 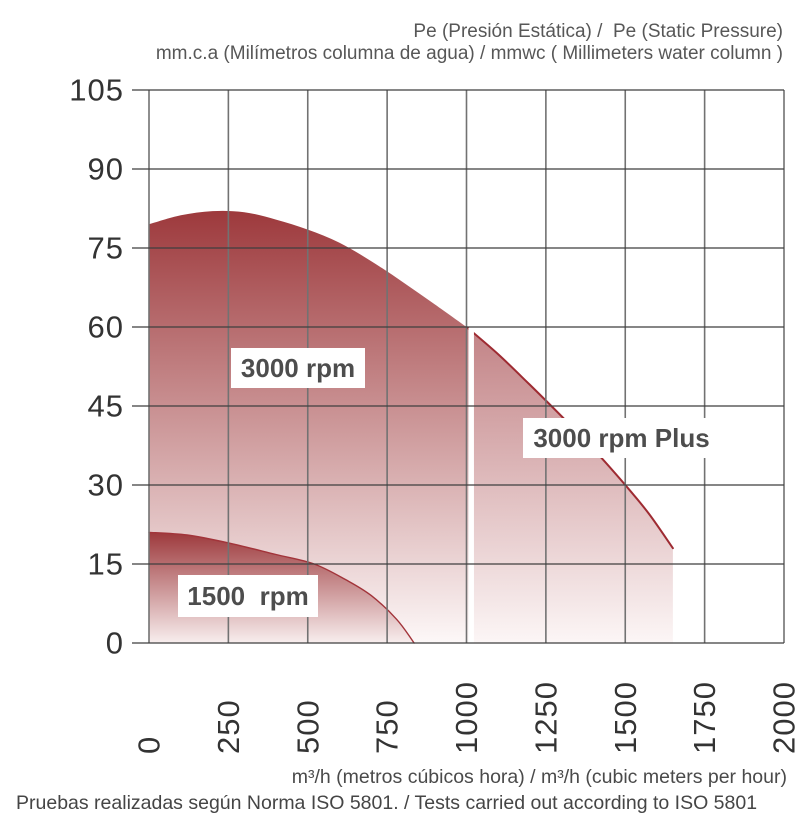 I want to click on y-tick-label: 60, so click(x=106, y=327).